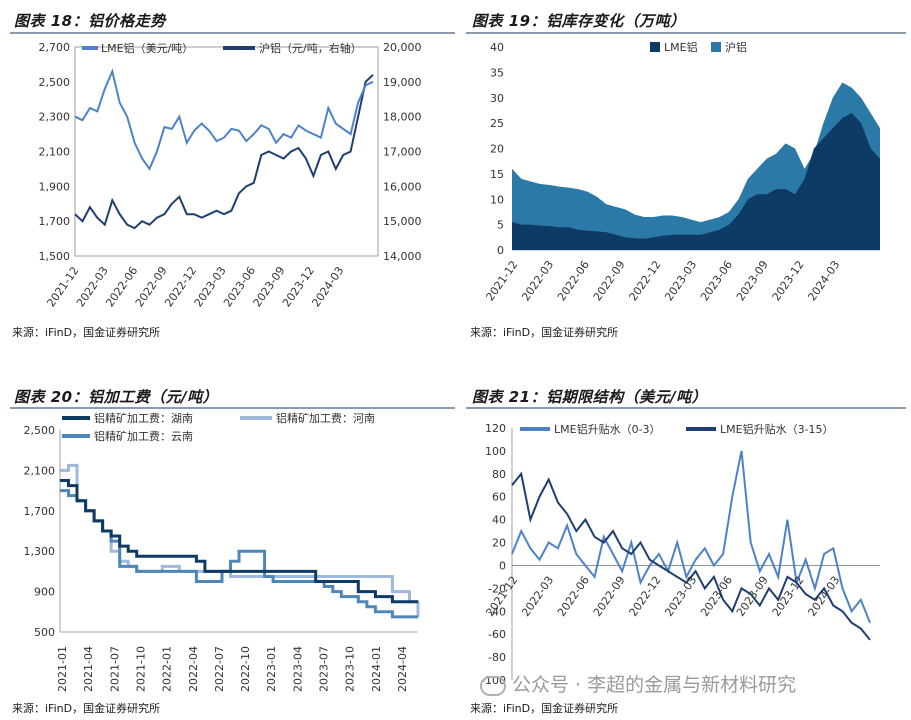 The height and width of the screenshot is (720, 911). What do you see at coordinates (497, 611) in the screenshot?
I see `c21-ytick: -40` at bounding box center [497, 611].